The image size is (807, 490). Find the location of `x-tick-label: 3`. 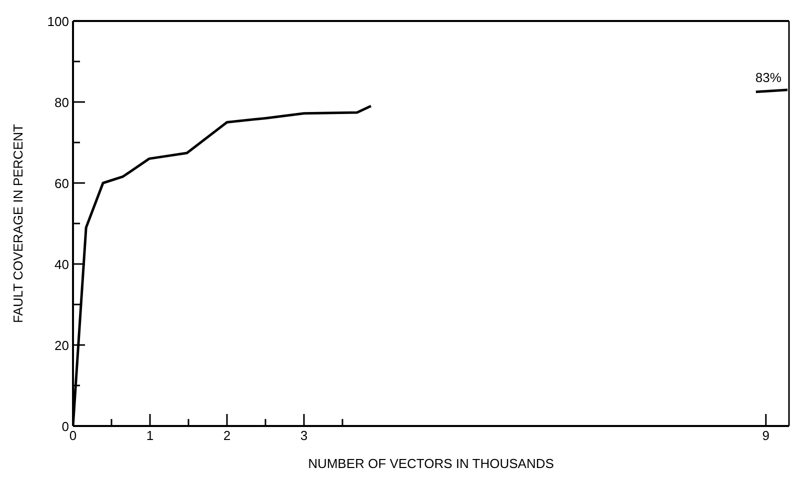

x-tick-label: 3 is located at coordinates (304, 435).